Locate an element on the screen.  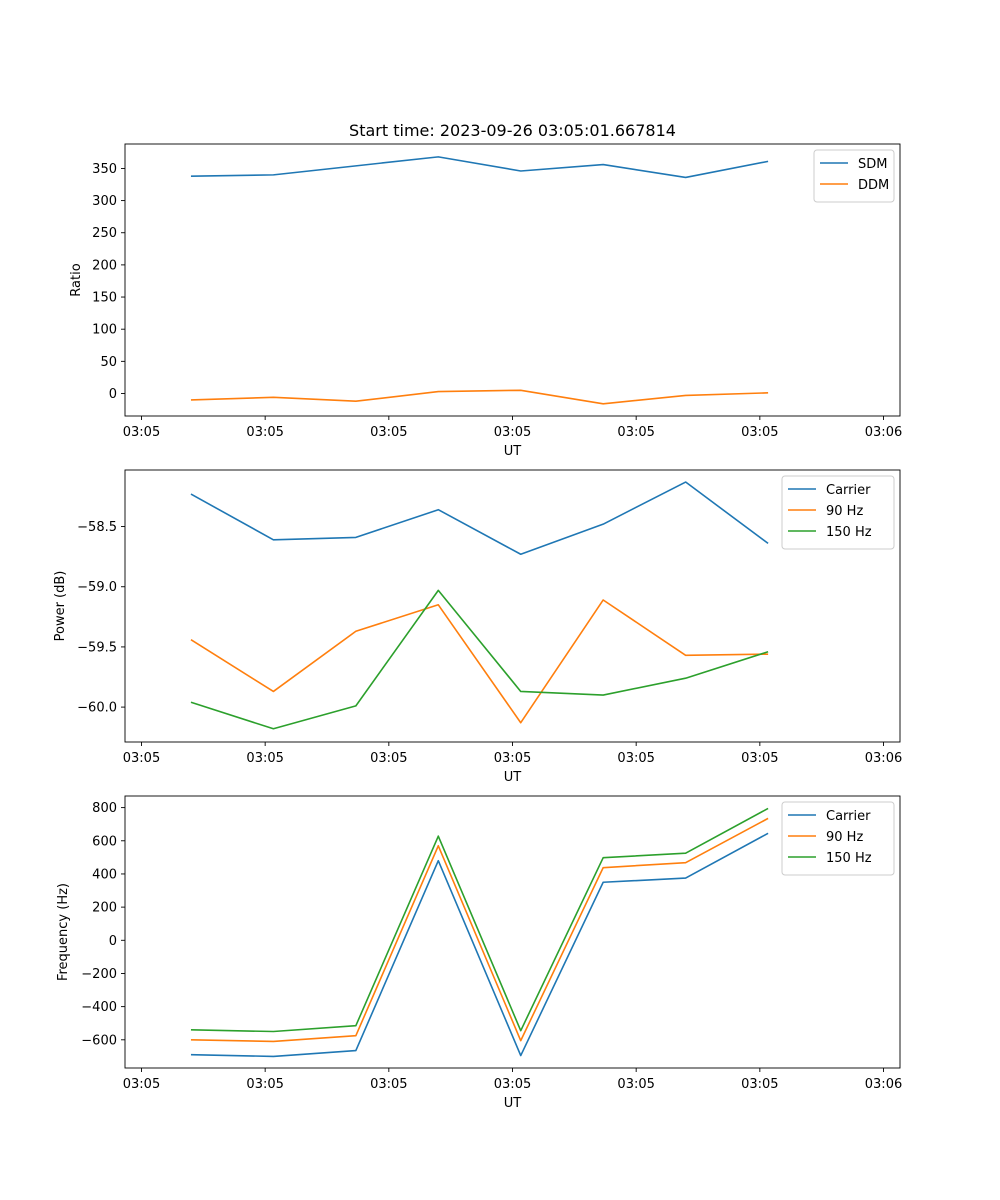
y-tick-label: 350 is located at coordinates (104, 169).